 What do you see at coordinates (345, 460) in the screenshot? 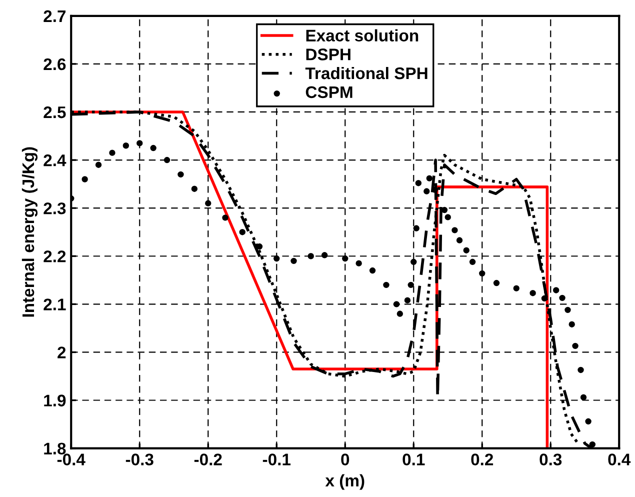
I see `x-tick-label: 0` at bounding box center [345, 460].